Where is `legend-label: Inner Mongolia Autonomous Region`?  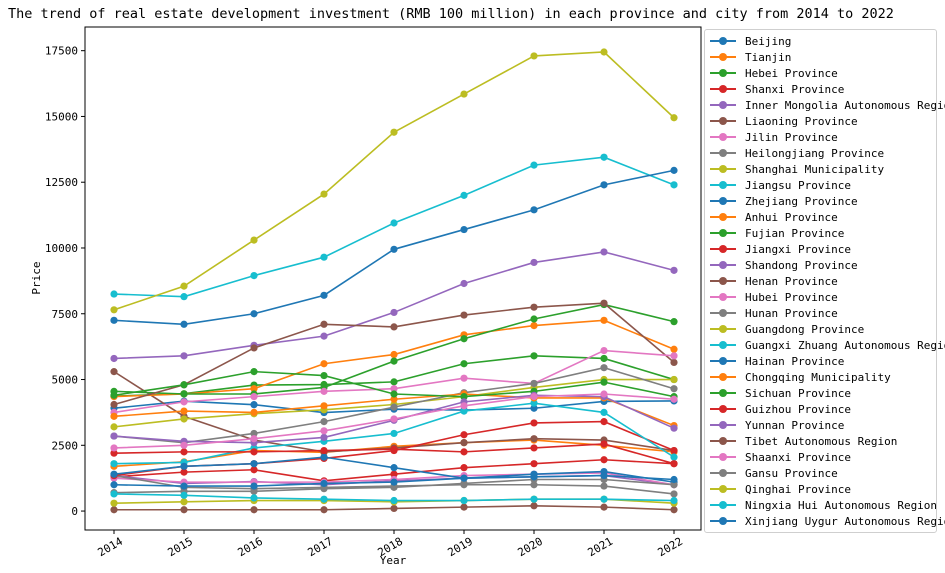 legend-label: Inner Mongolia Autonomous Region is located at coordinates (845, 105).